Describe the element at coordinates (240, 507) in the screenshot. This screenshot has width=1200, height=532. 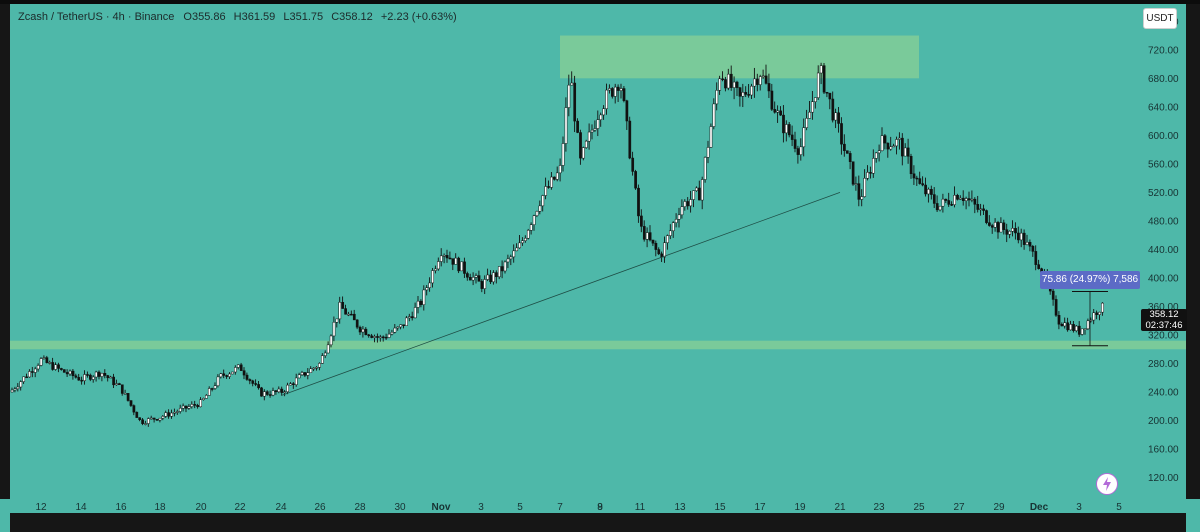
I see `x-tick-label: 22` at that location.